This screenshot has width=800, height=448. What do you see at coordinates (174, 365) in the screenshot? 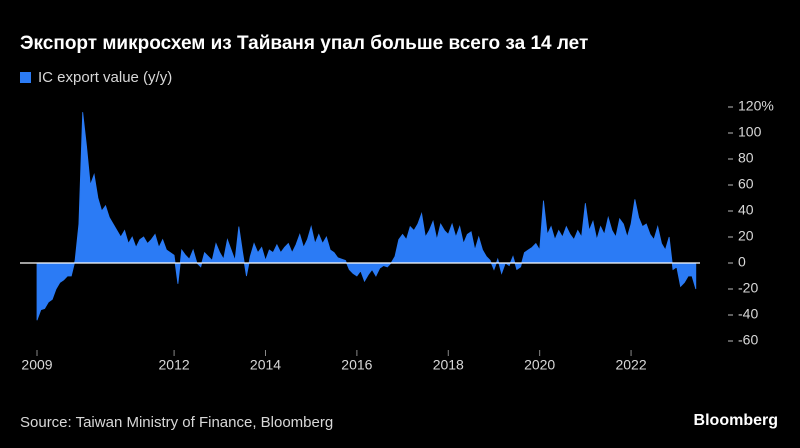
I see `x-tick-label: 2012` at bounding box center [174, 365].